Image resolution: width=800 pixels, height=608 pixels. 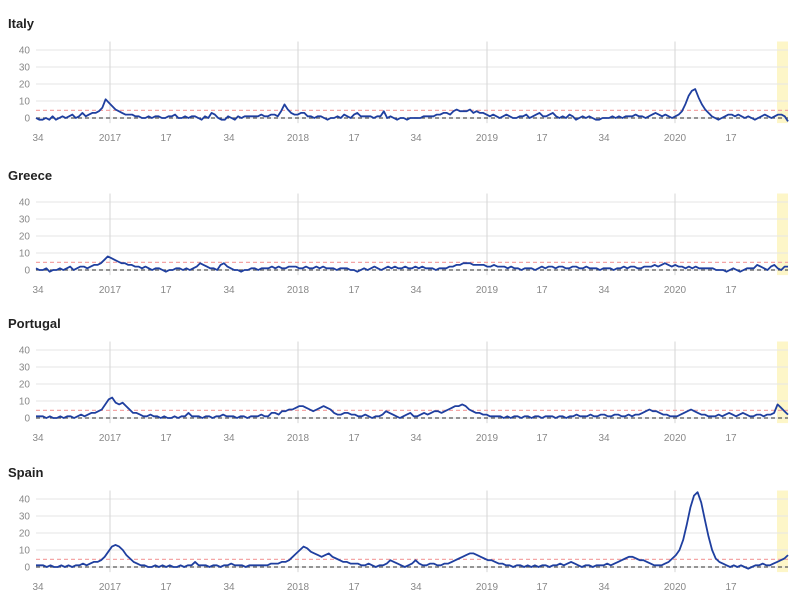 What do you see at coordinates (25, 472) in the screenshot?
I see `chart-title: Spain` at bounding box center [25, 472].